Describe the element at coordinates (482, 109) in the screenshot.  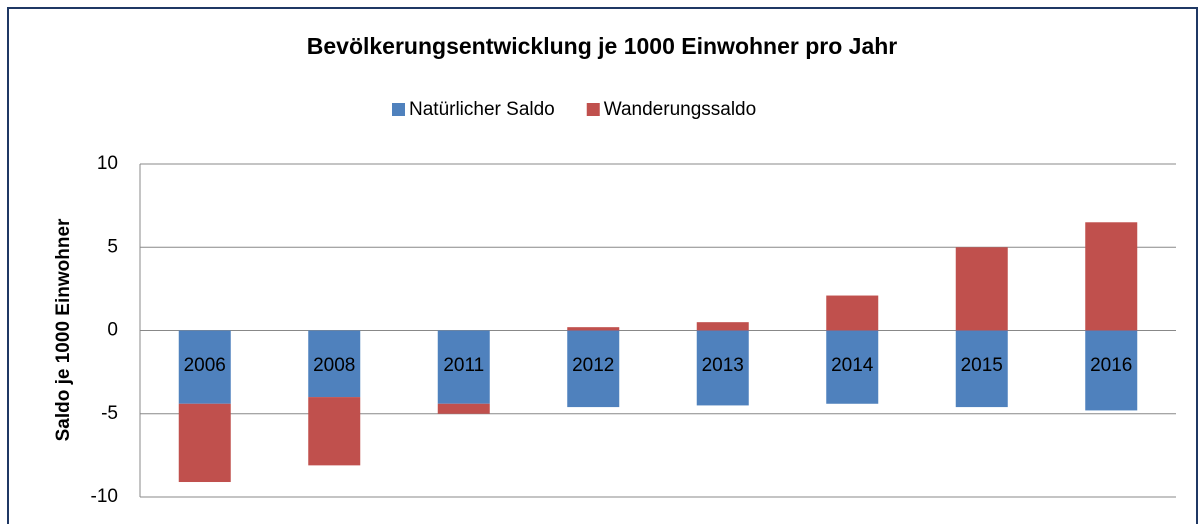
I see `legend-label: Natürlicher Saldo` at that location.